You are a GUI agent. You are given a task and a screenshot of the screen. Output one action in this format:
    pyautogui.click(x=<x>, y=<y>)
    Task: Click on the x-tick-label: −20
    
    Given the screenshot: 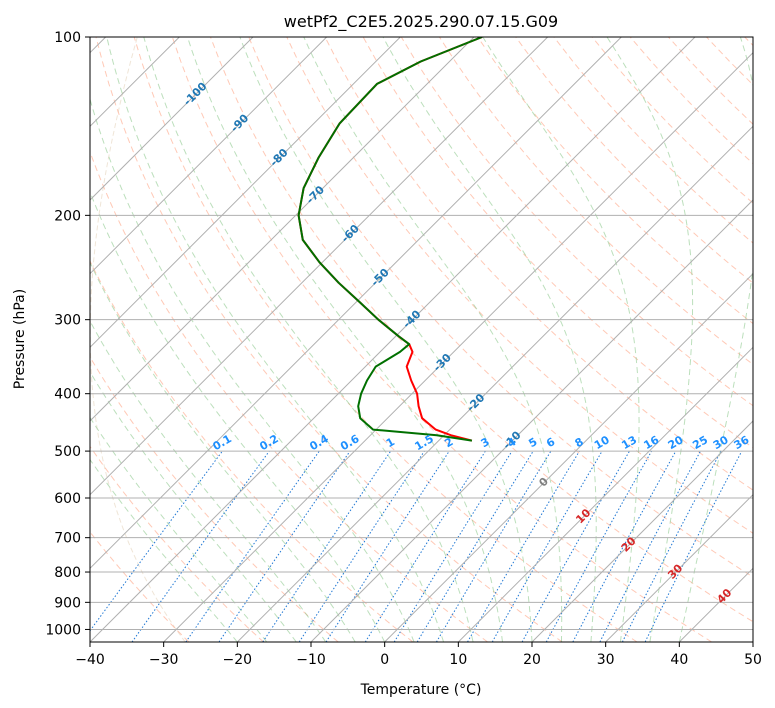 What is the action you would take?
    pyautogui.click(x=238, y=660)
    